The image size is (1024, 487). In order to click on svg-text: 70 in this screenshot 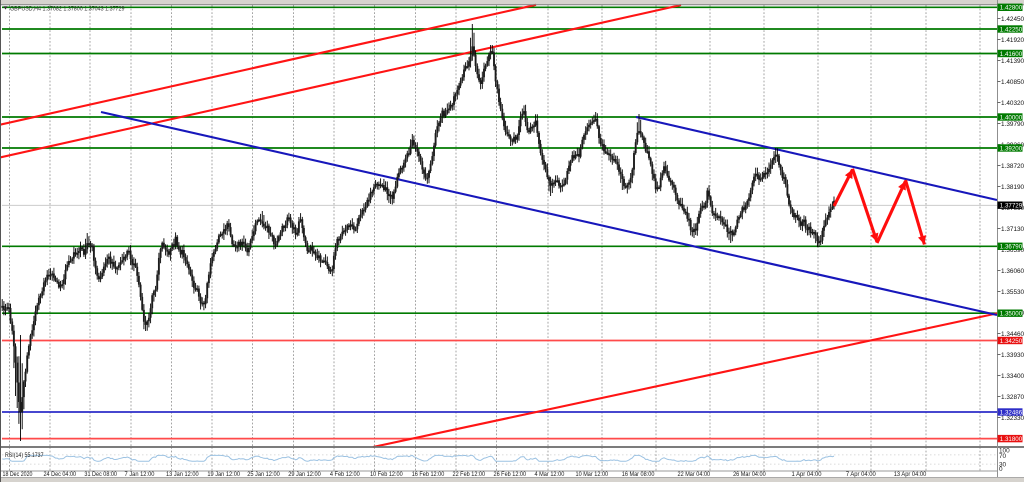, I will do `click(1003, 456)`.